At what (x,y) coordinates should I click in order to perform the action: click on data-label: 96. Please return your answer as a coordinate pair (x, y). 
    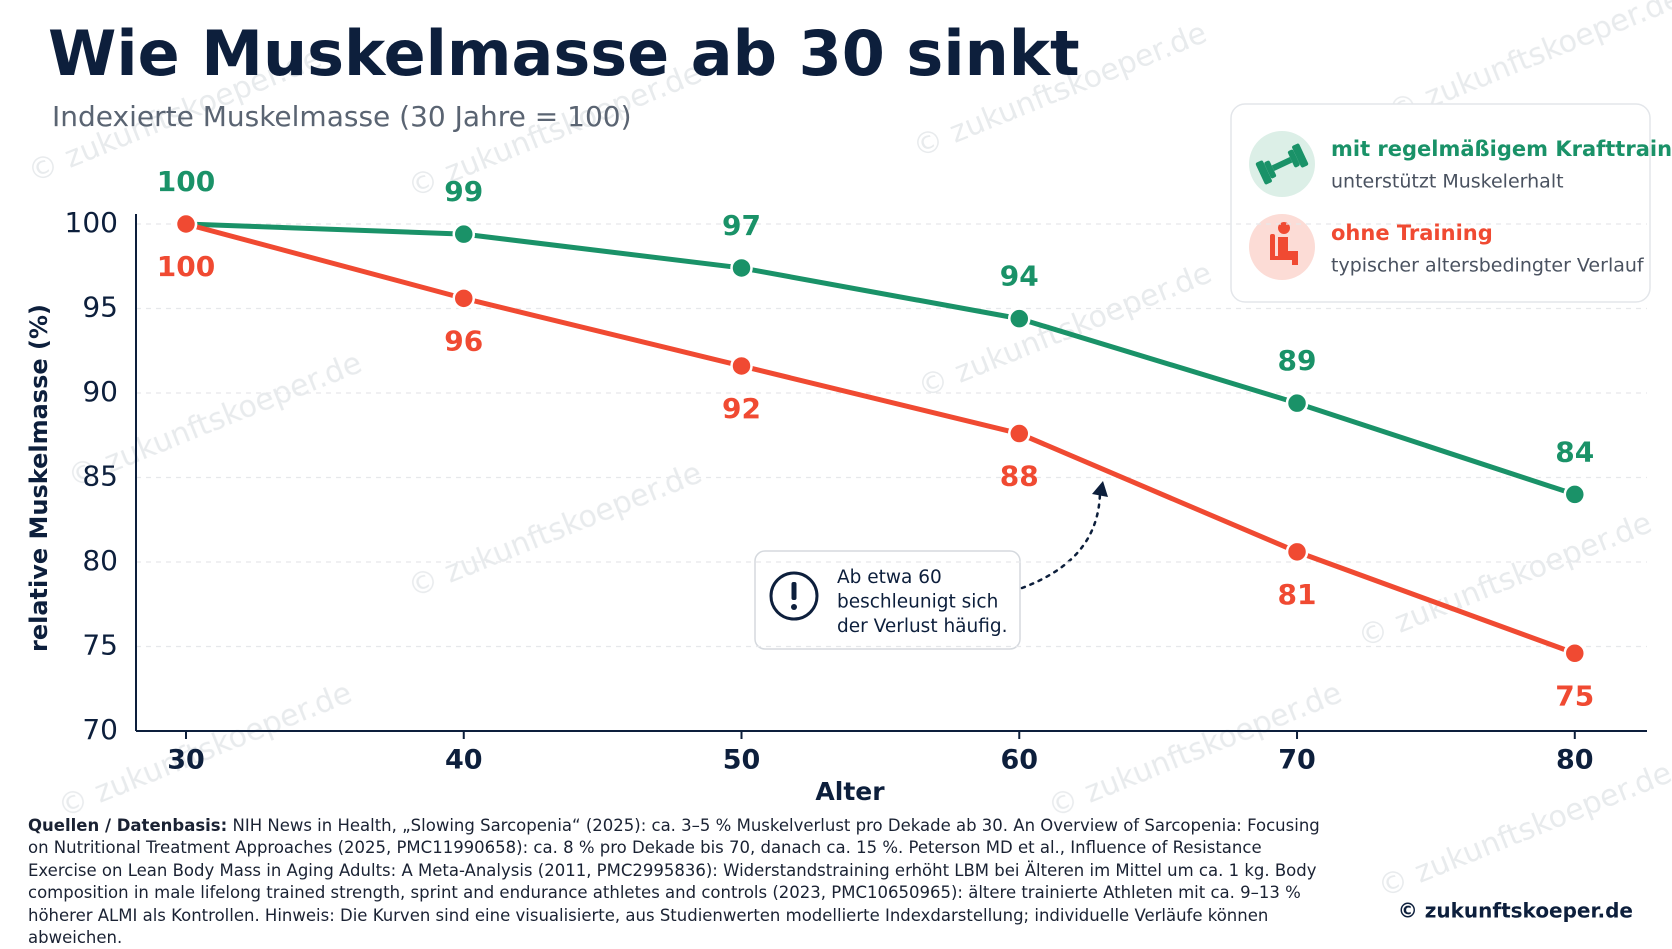
    Looking at the image, I should click on (463, 340).